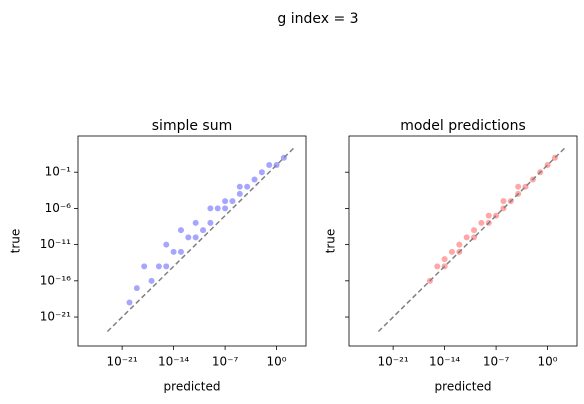  I want to click on y-tick-label: 10⁻¹, so click(58, 172).